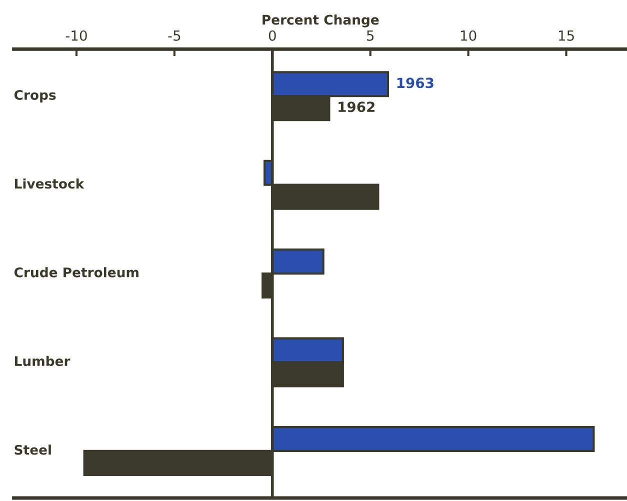 The image size is (627, 501). I want to click on x-tick-label: -5, so click(174, 35).